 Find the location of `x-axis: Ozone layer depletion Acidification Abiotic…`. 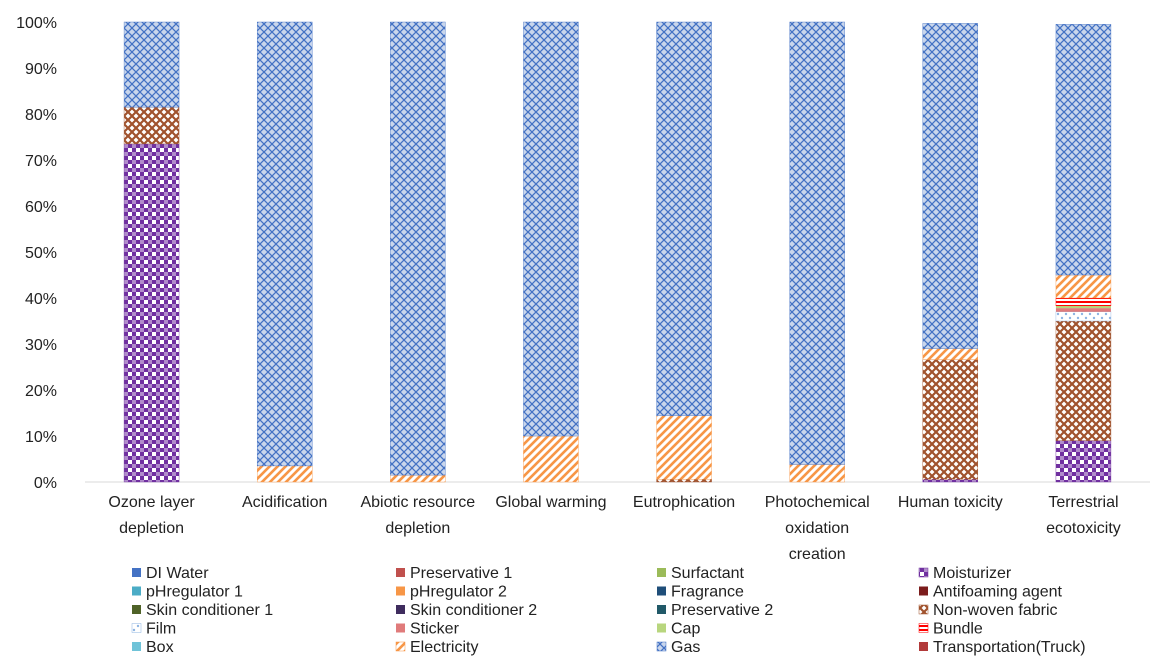

x-axis: Ozone layer depletion Acidification Abiotic… is located at coordinates (614, 528).